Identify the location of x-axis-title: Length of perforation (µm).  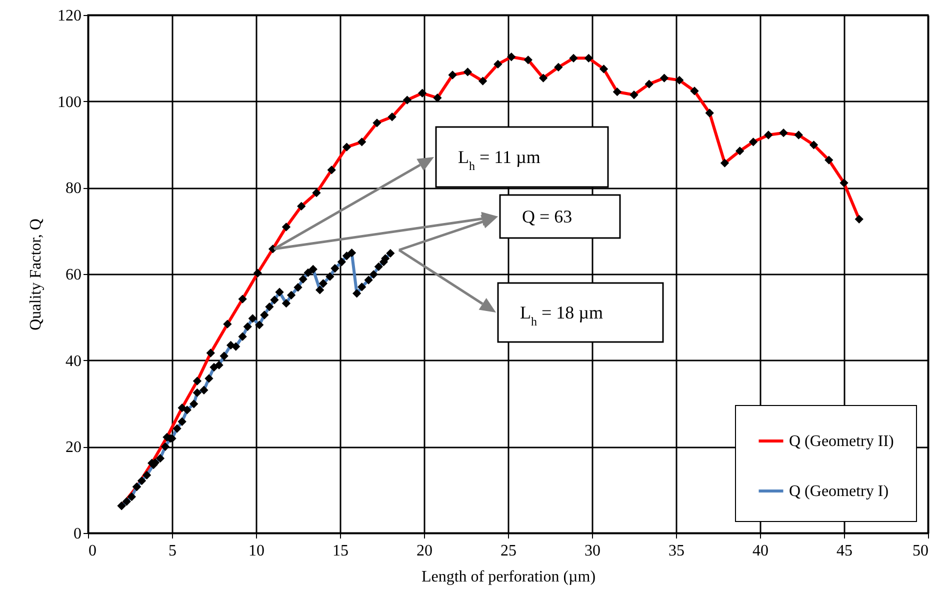
(508, 577).